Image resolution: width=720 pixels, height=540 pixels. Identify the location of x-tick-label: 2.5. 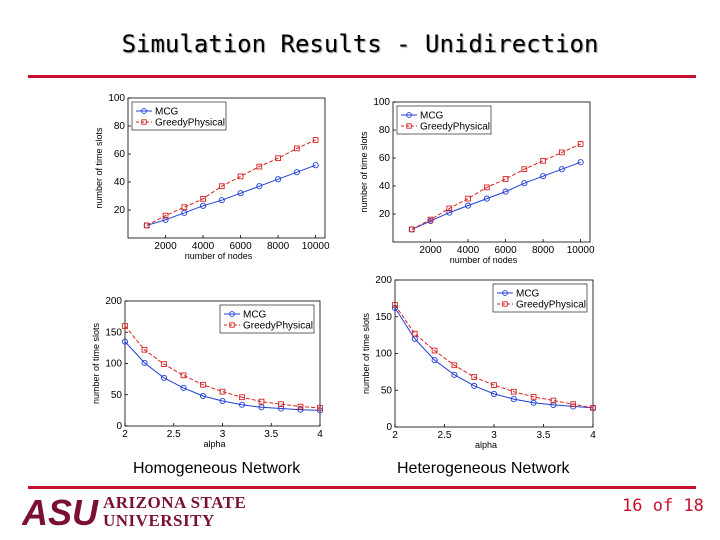
(445, 435).